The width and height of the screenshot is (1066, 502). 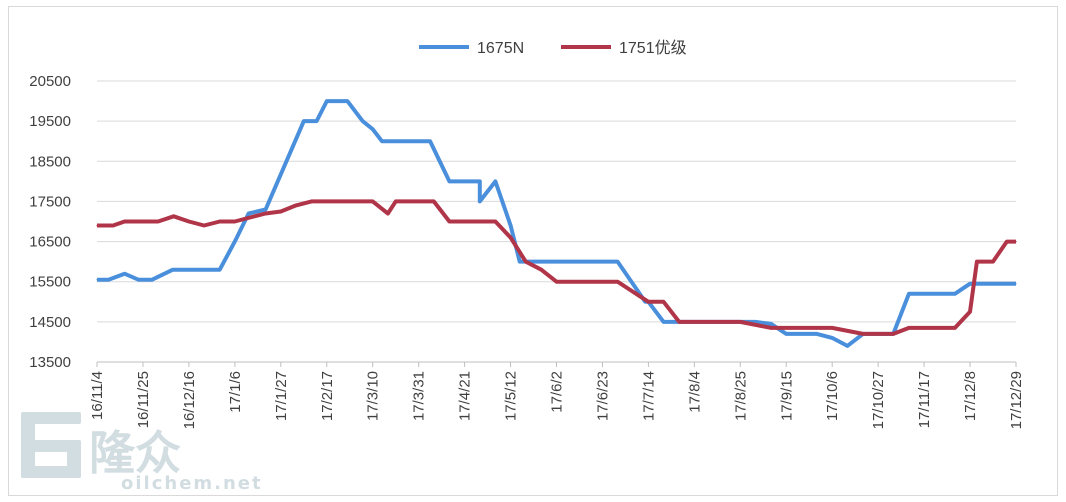 What do you see at coordinates (648, 396) in the screenshot?
I see `x-tick-label: 17/7/14` at bounding box center [648, 396].